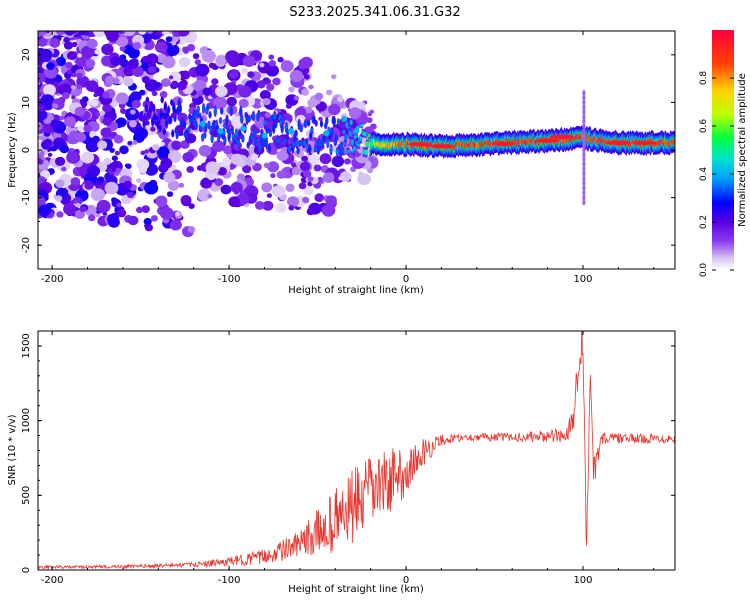 The width and height of the screenshot is (750, 600). What do you see at coordinates (704, 174) in the screenshot?
I see `colorbar-tick-label-2: 0.4` at bounding box center [704, 174].